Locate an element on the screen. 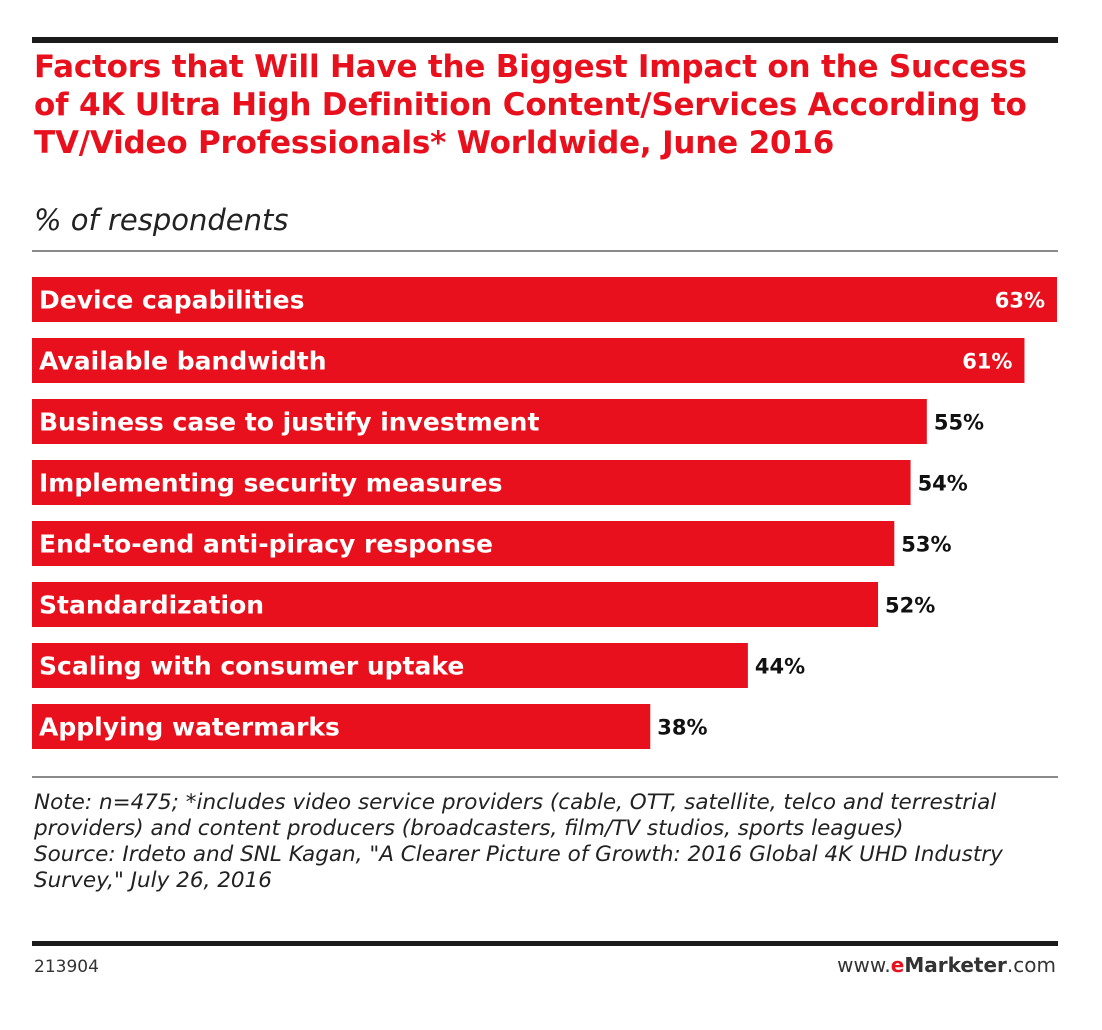 Image resolution: width=1102 pixels, height=1030 pixels. value-label-7: 44% is located at coordinates (780, 667).